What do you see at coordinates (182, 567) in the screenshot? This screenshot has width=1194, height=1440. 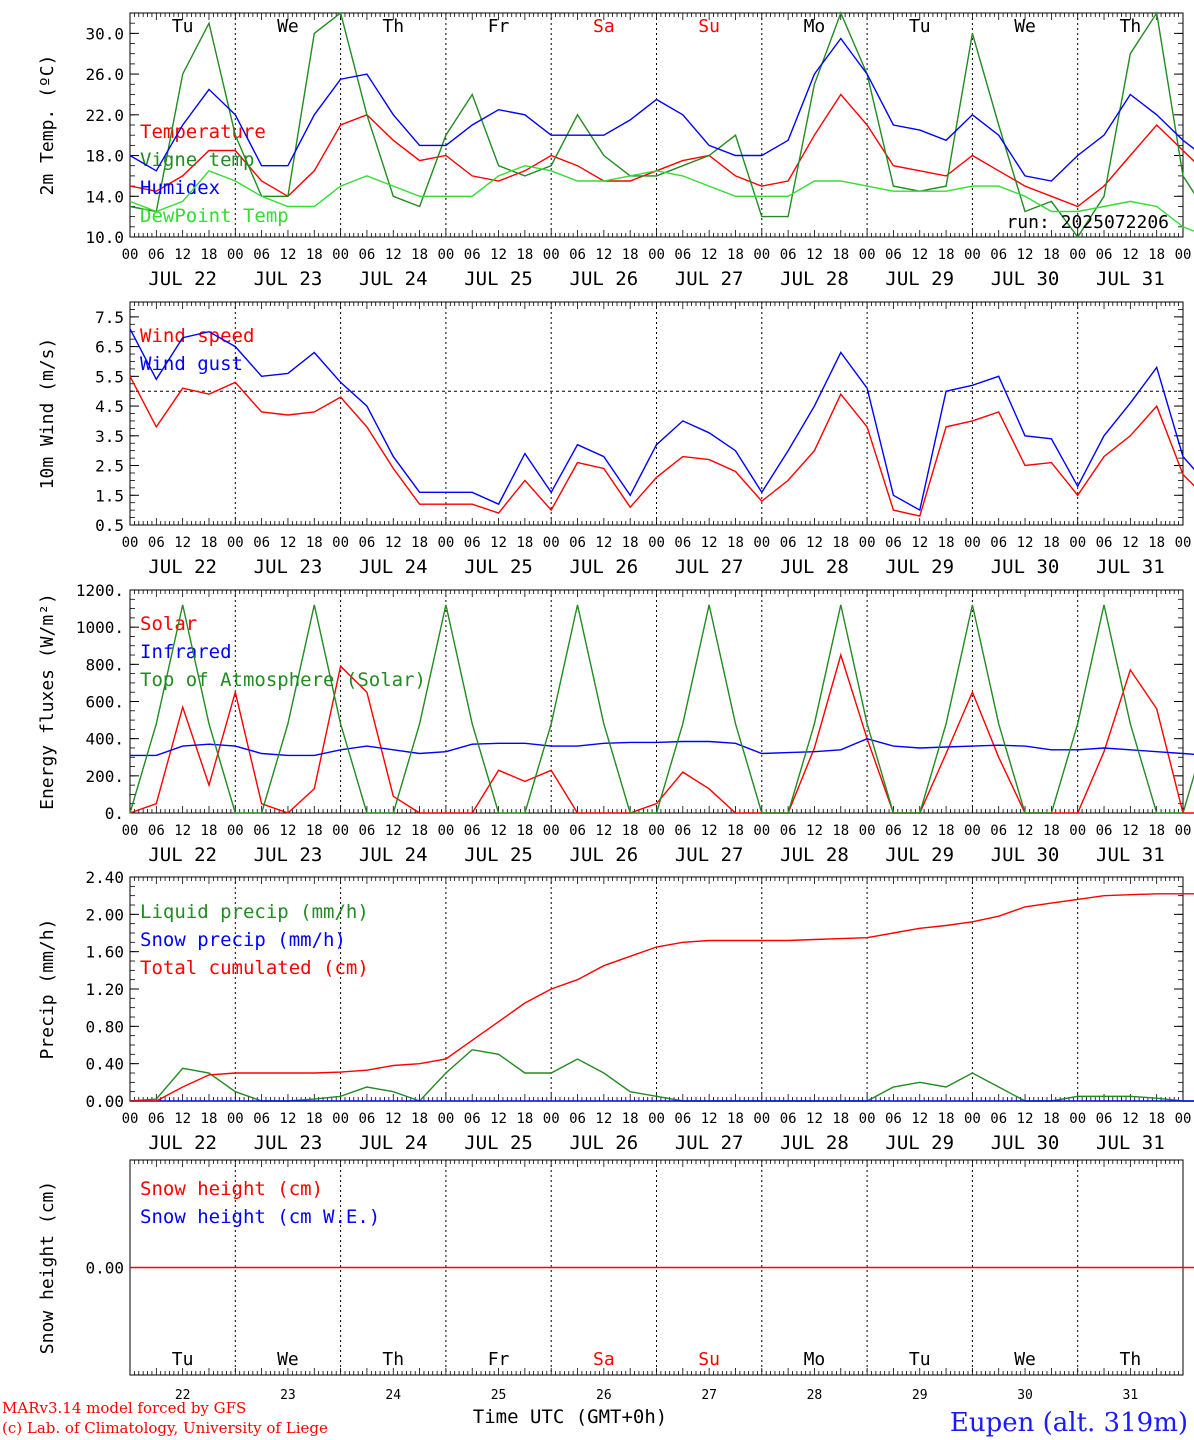 I see `wind-date-label: JUL 22` at bounding box center [182, 567].